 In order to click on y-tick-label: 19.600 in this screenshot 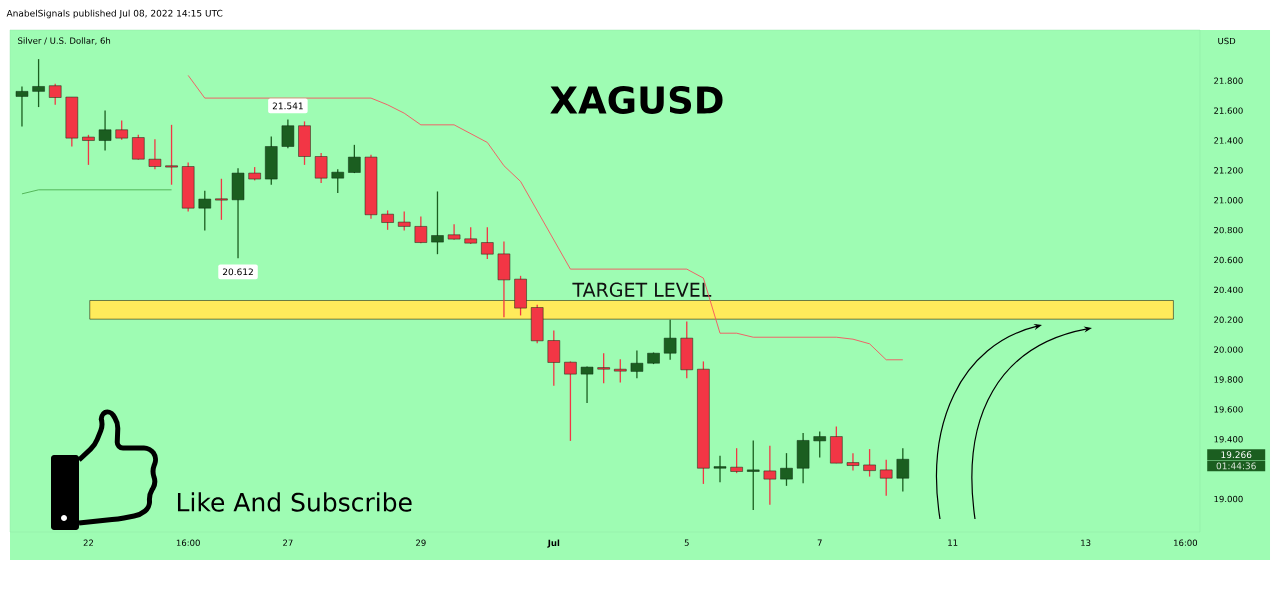, I will do `click(1228, 409)`.